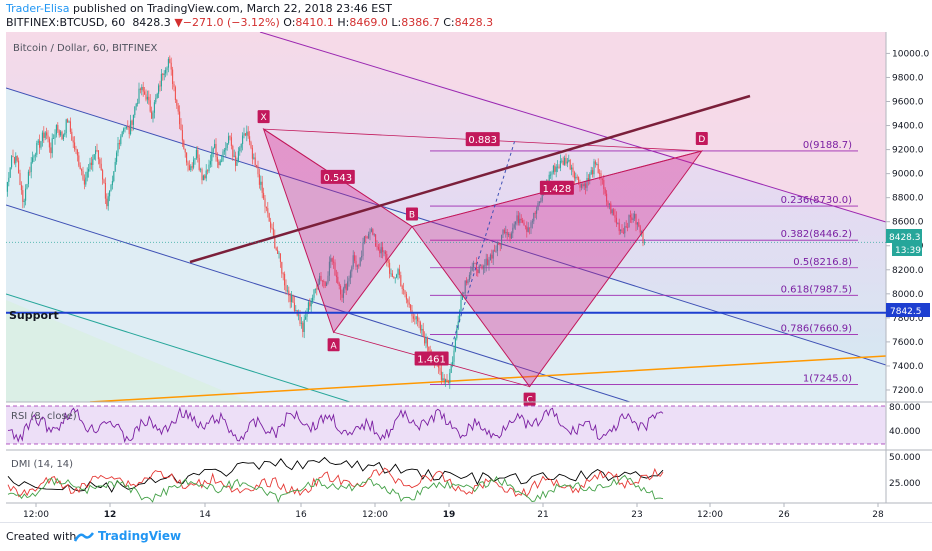  Describe the element at coordinates (908, 391) in the screenshot. I see `y-tick-label: 7200.0` at that location.